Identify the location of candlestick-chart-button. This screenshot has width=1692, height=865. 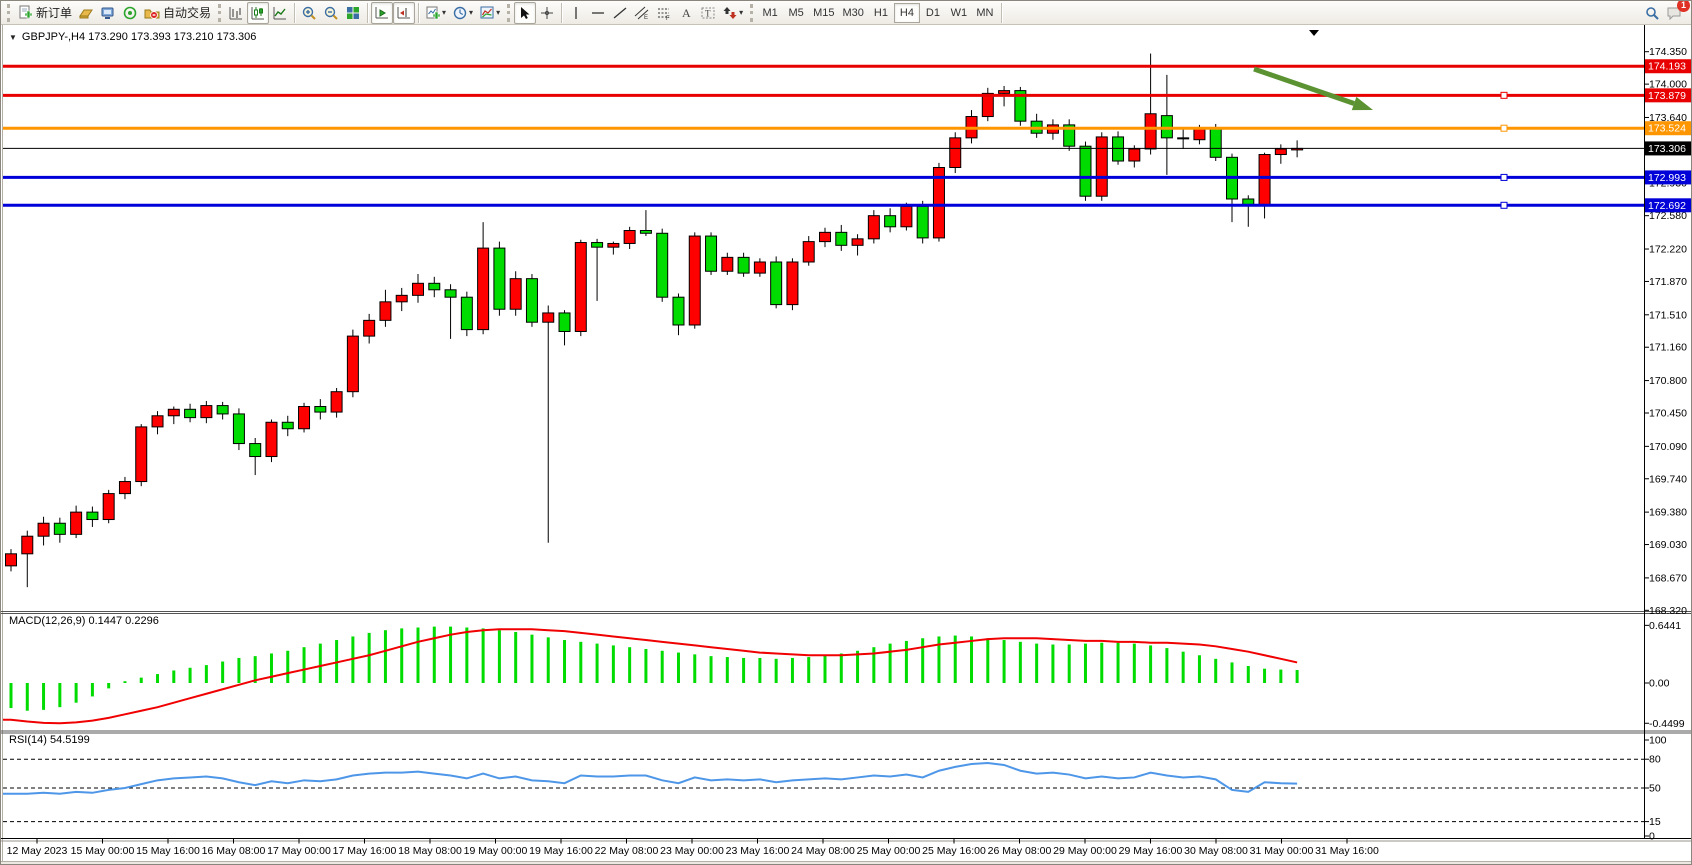
(258, 12).